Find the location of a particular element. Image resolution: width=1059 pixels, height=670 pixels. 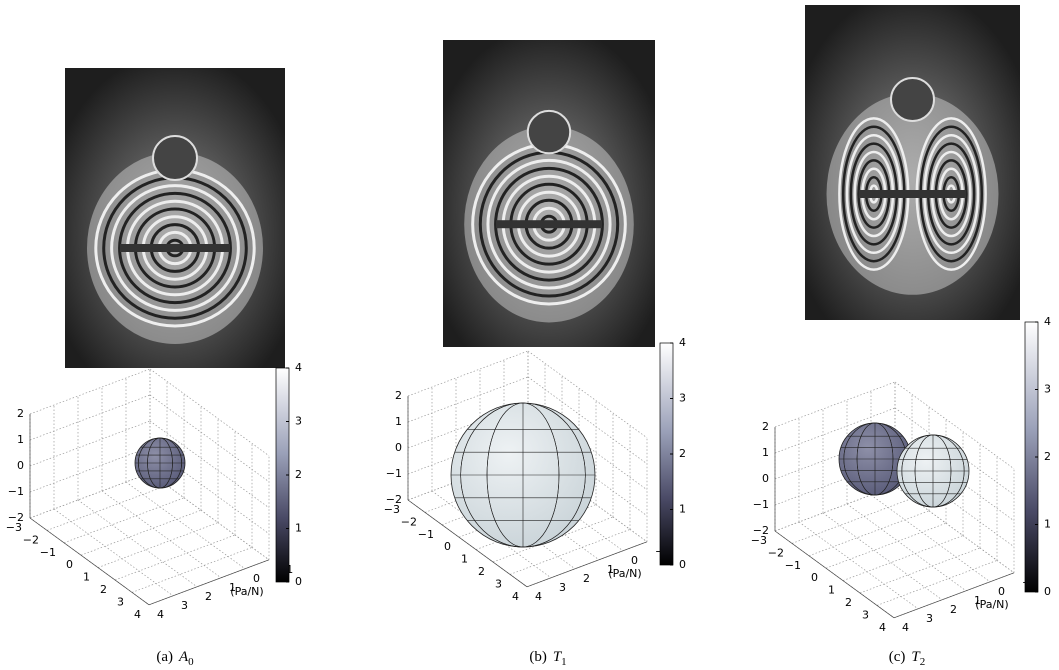

caption-subscript: 0 is located at coordinates (191, 662).